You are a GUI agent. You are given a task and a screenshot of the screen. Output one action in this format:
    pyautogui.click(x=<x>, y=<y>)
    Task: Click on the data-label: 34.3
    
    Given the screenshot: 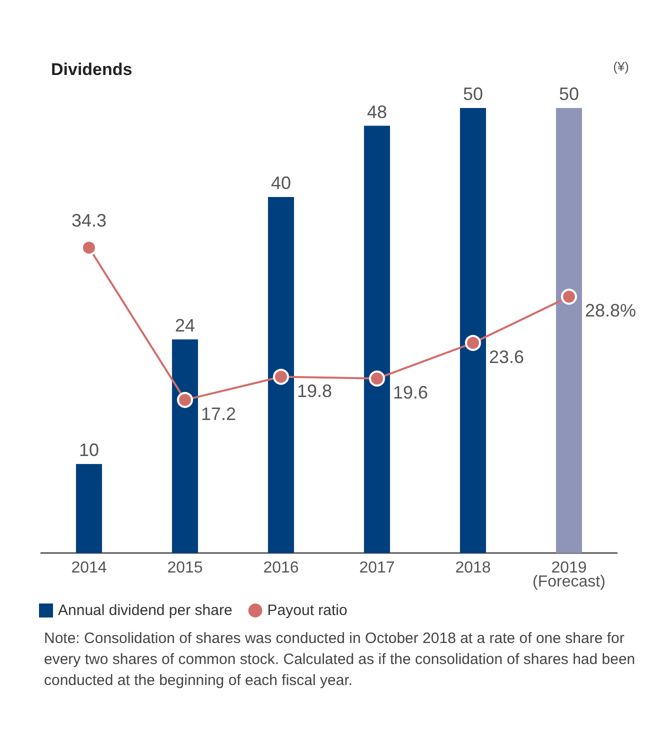 What is the action you would take?
    pyautogui.click(x=89, y=220)
    